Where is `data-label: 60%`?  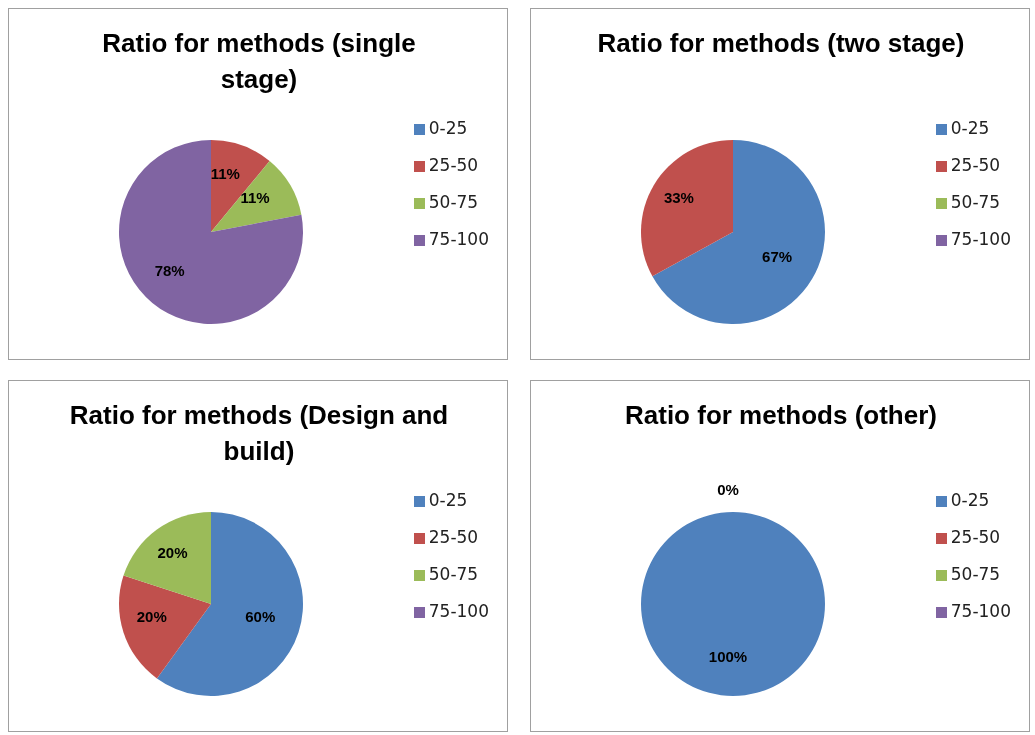
data-label: 60% is located at coordinates (260, 617).